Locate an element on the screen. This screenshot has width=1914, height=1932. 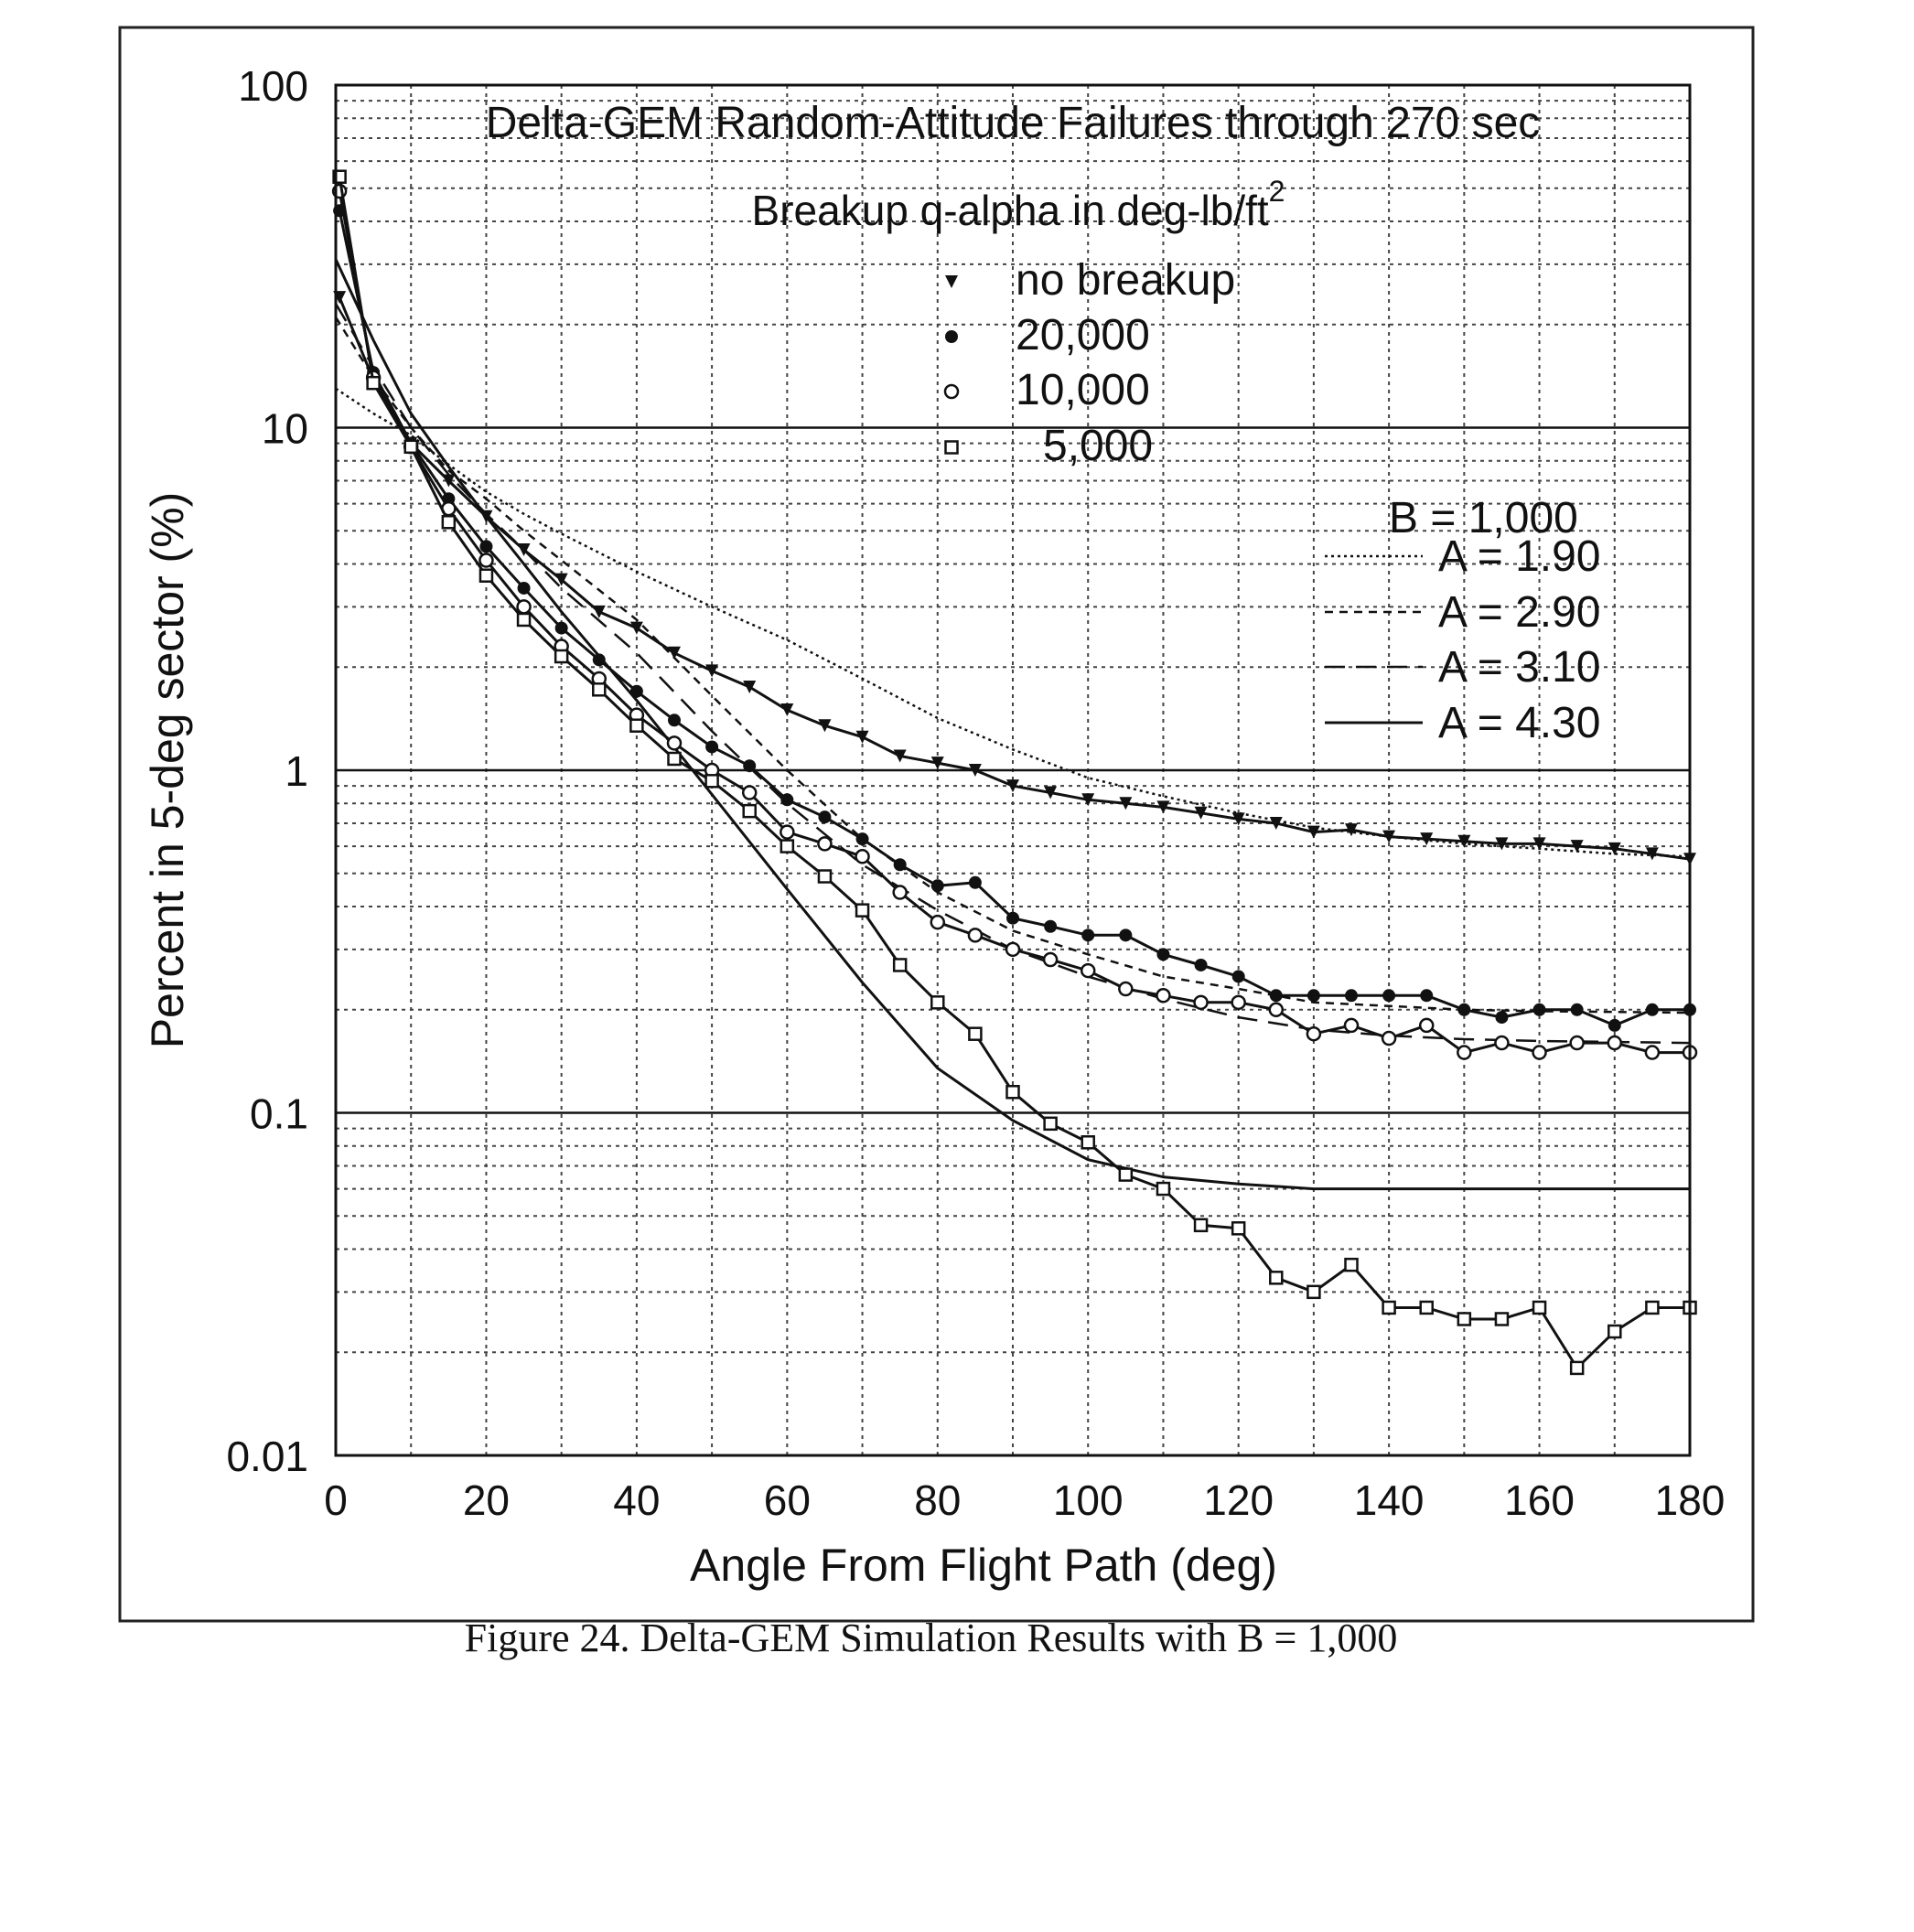
legend-label-20-000: 20,000 is located at coordinates (1083, 335).